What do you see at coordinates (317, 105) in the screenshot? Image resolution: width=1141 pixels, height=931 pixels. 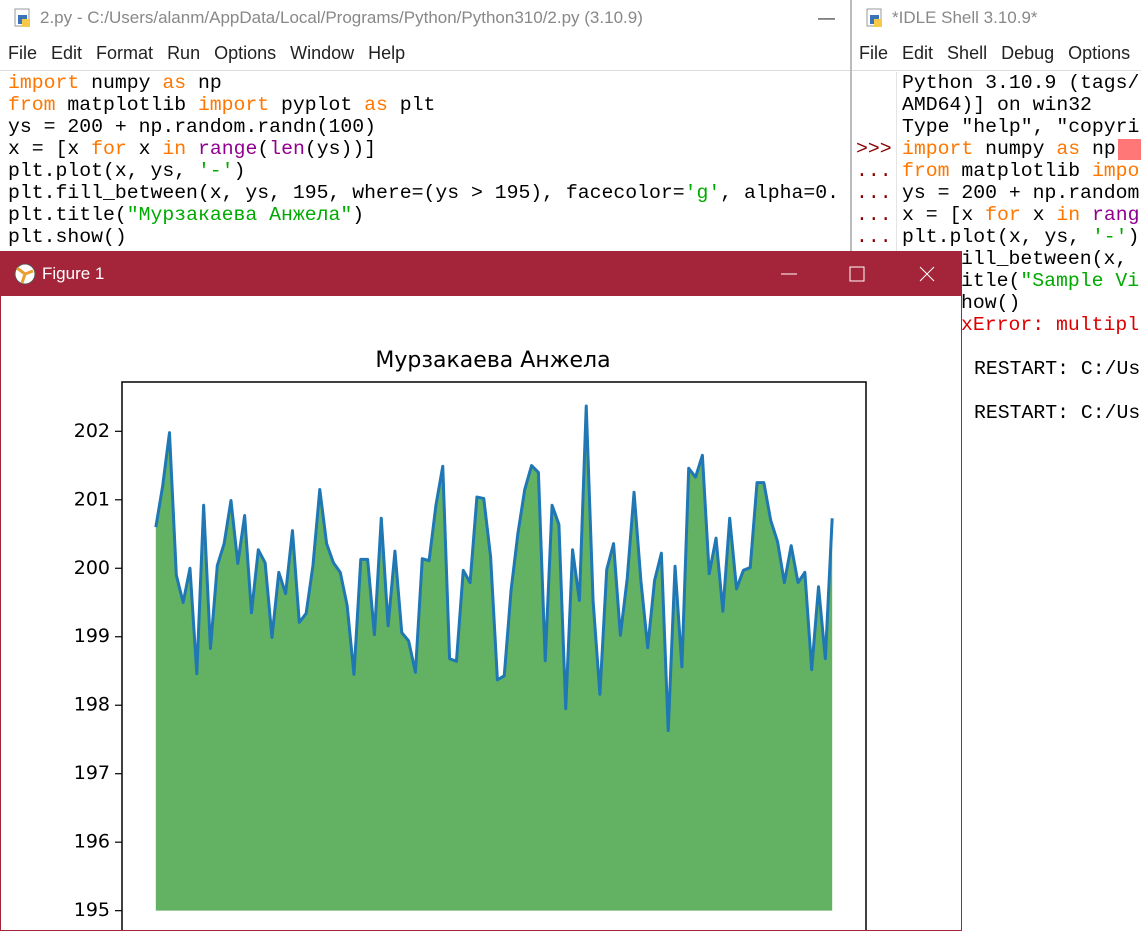 I see `code-token: pyplot` at bounding box center [317, 105].